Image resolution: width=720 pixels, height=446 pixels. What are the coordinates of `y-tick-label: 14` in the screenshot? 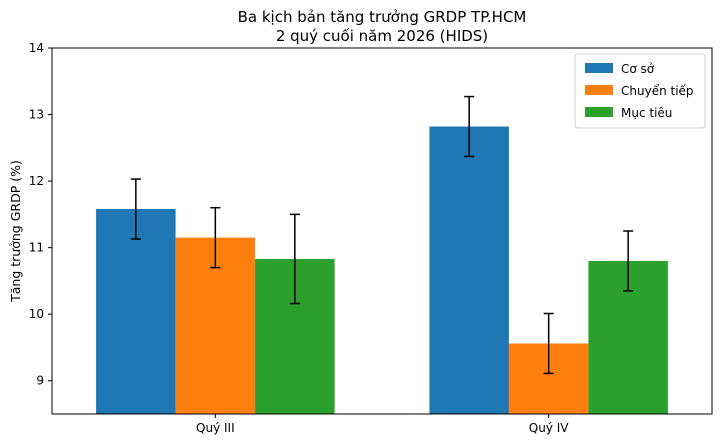 It's located at (36, 48).